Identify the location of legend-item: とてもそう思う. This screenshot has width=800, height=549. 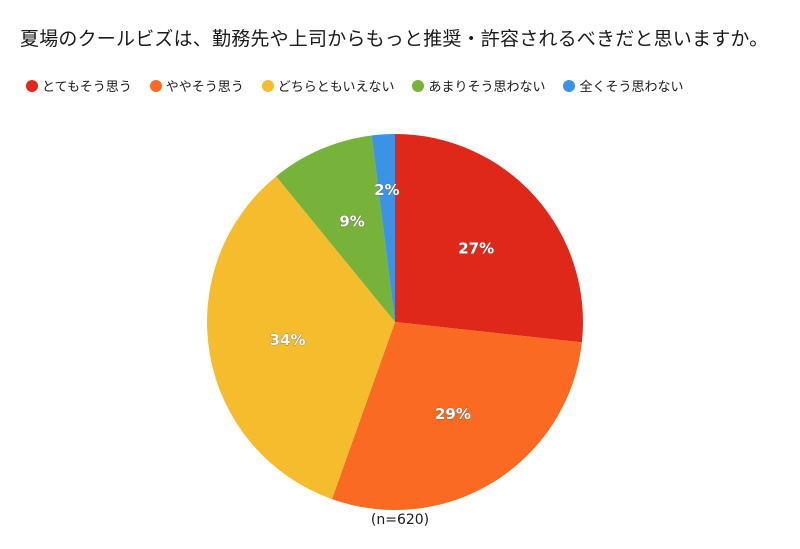
(79, 85).